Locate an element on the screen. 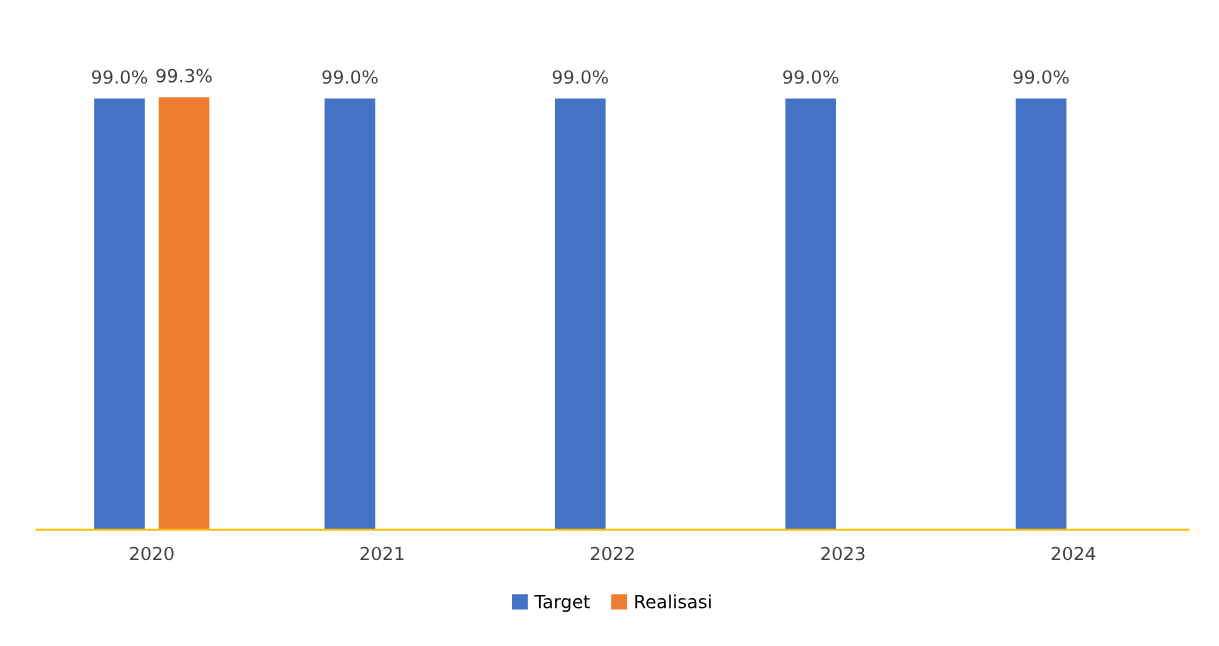 This screenshot has height=646, width=1219. x-tick-label: 2024 is located at coordinates (1073, 553).